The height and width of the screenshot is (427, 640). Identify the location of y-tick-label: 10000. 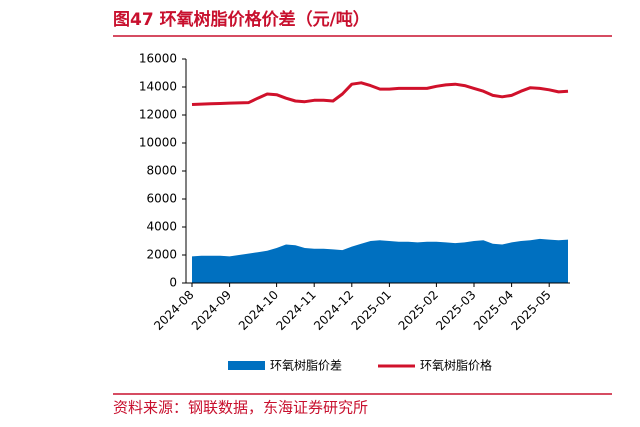
(158, 143).